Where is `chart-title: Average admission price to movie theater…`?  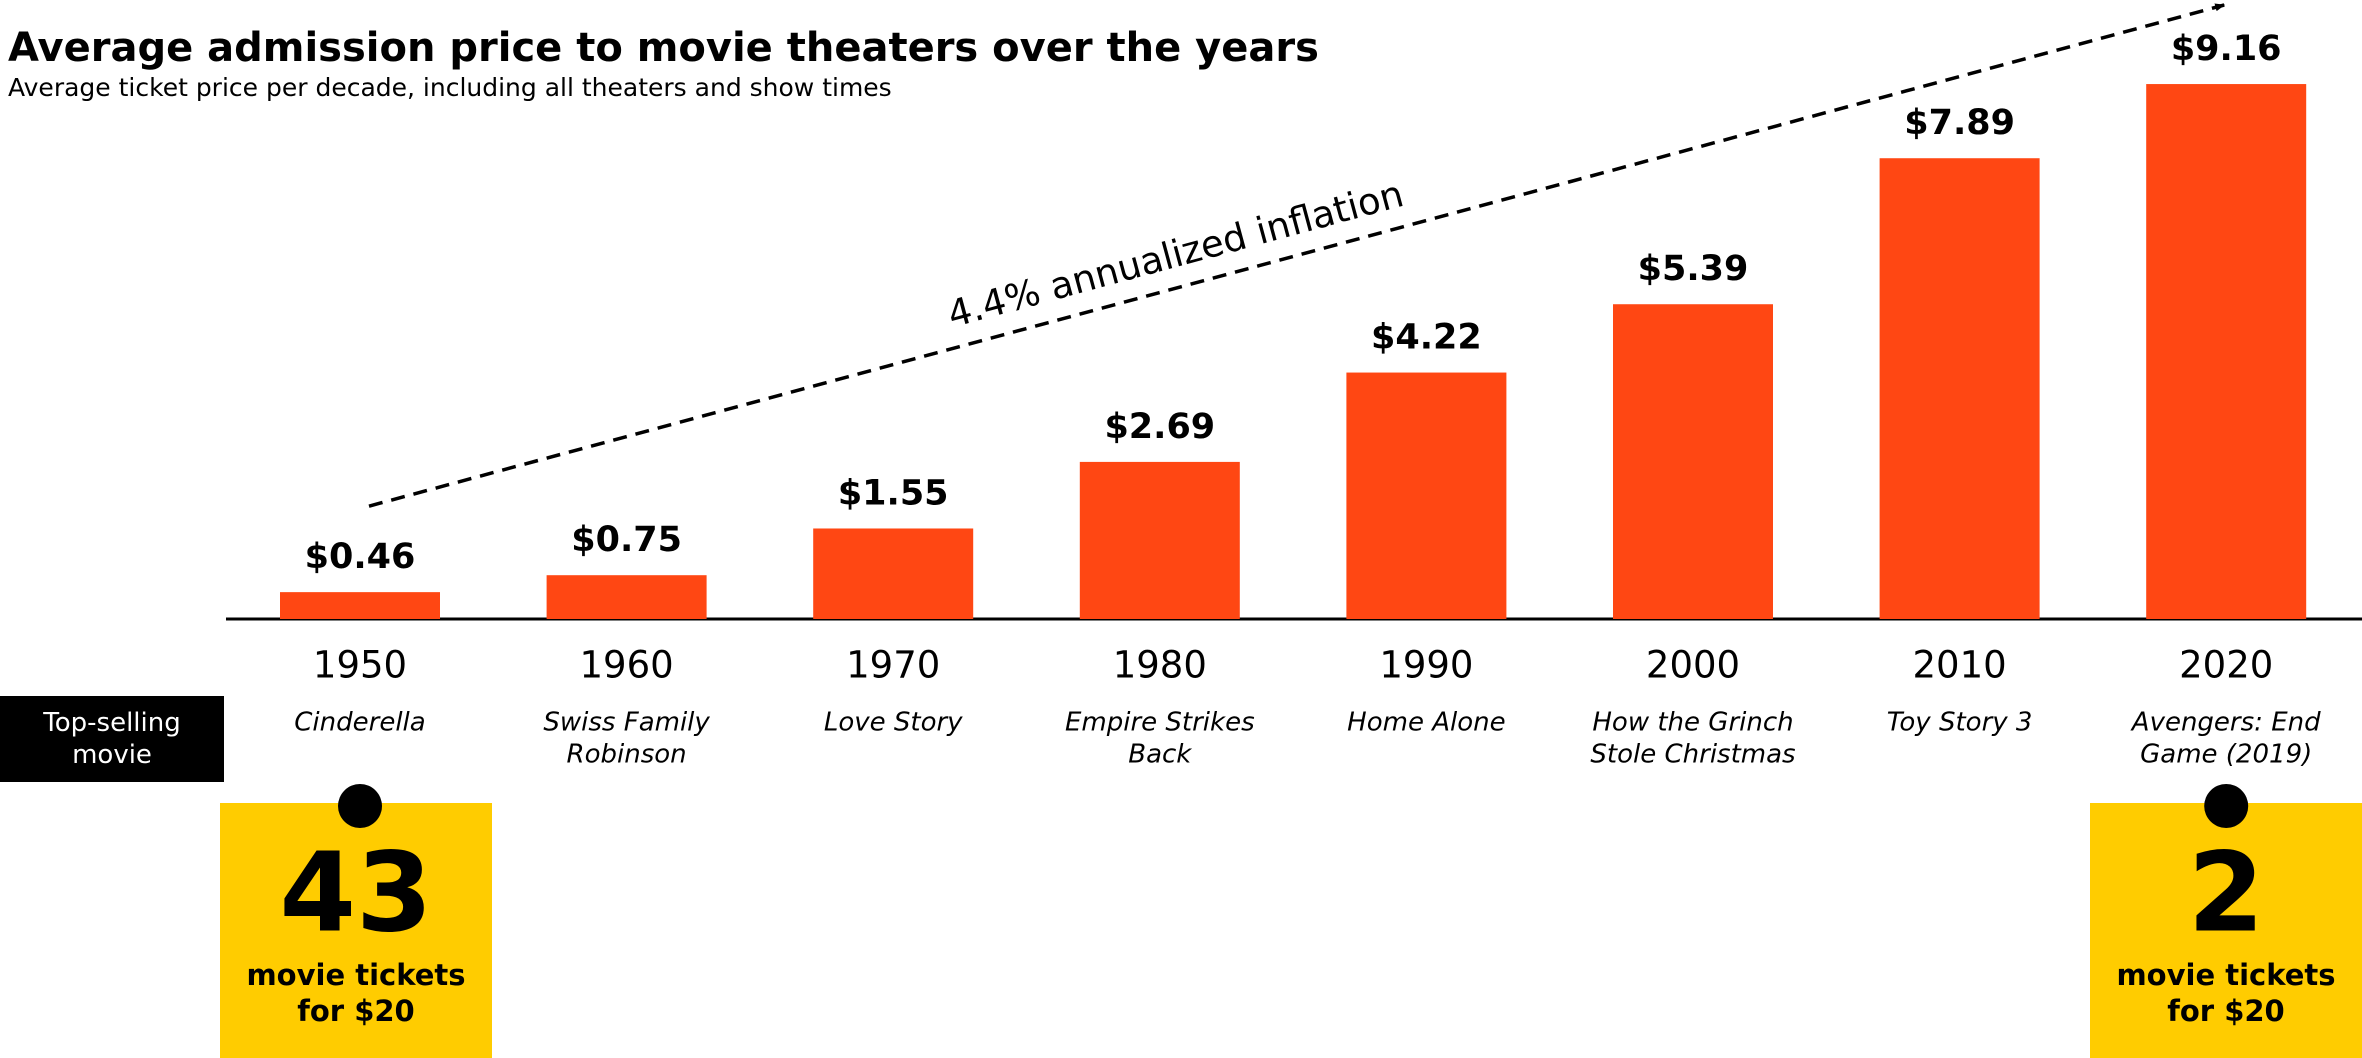
chart-title: Average admission price to movie theater… is located at coordinates (663, 48).